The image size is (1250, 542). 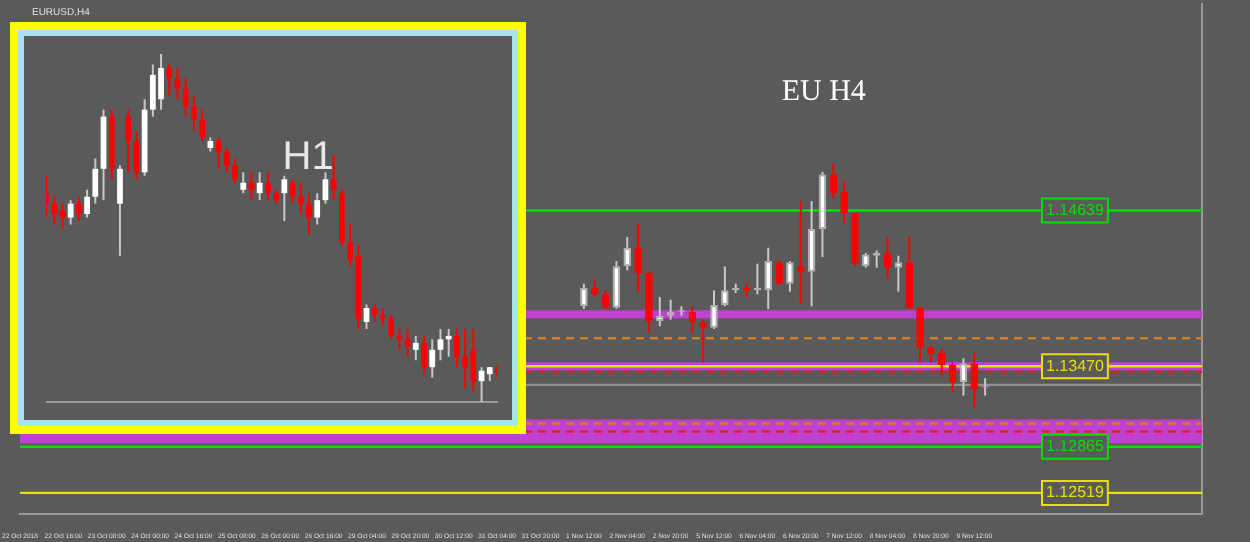 I want to click on text: H1, so click(x=308, y=157).